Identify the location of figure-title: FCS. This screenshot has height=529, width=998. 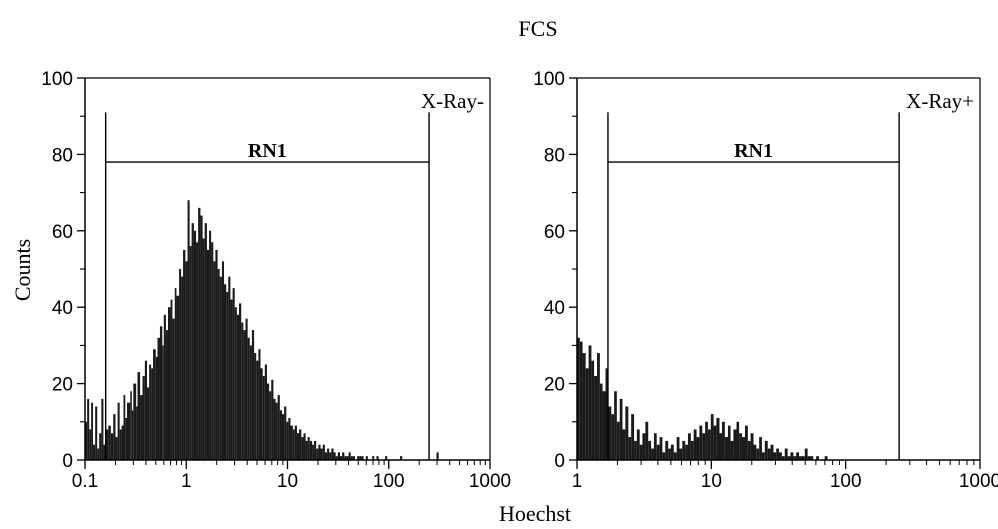
(537, 28).